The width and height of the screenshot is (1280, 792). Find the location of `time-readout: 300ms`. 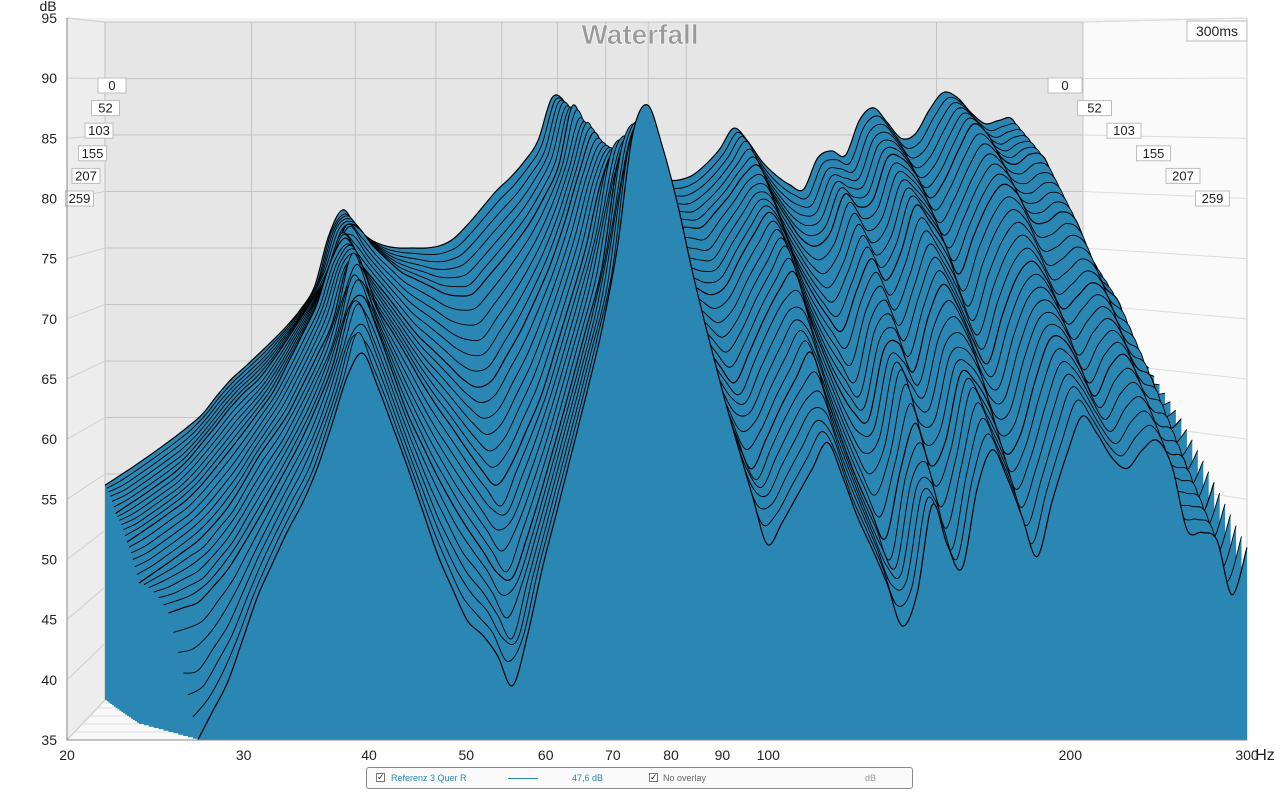

time-readout: 300ms is located at coordinates (1217, 31).